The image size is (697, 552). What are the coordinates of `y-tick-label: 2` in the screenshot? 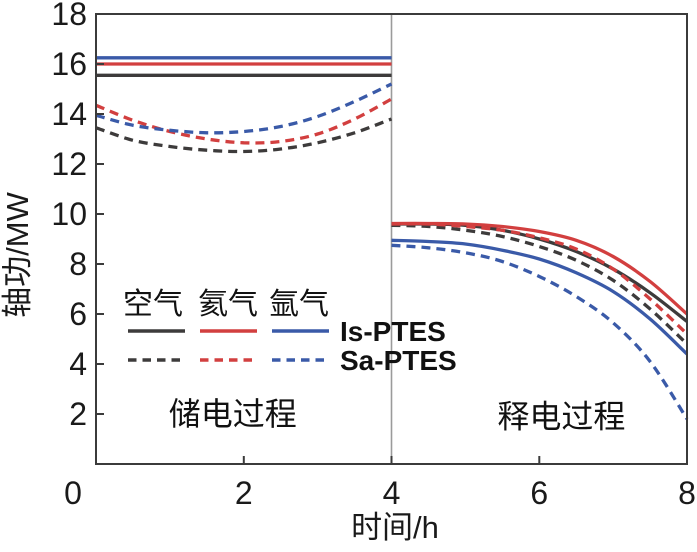 It's located at (78, 414).